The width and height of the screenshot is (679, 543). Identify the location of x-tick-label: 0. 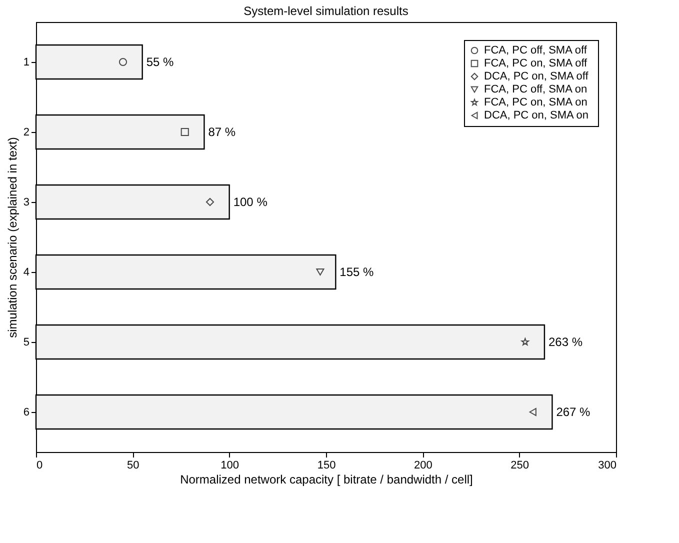
(39, 466).